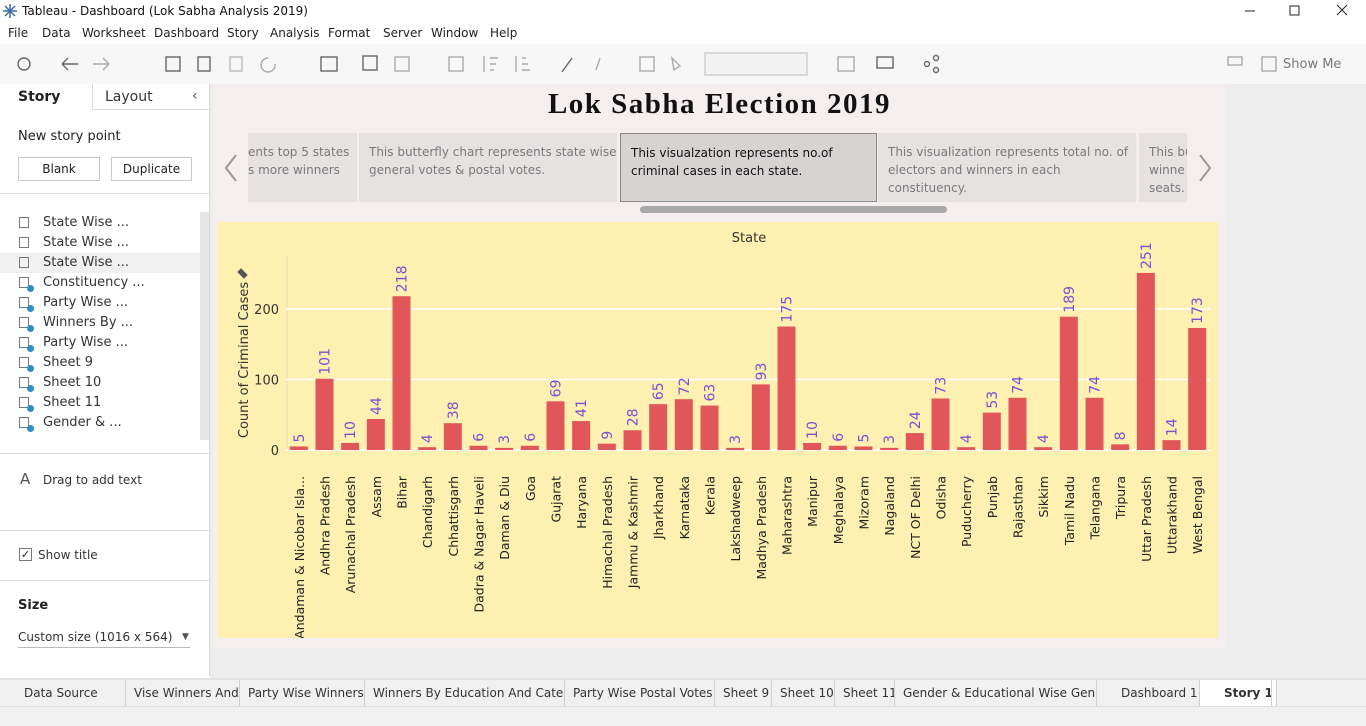  Describe the element at coordinates (295, 33) in the screenshot. I see `menu-item: Analysis` at that location.